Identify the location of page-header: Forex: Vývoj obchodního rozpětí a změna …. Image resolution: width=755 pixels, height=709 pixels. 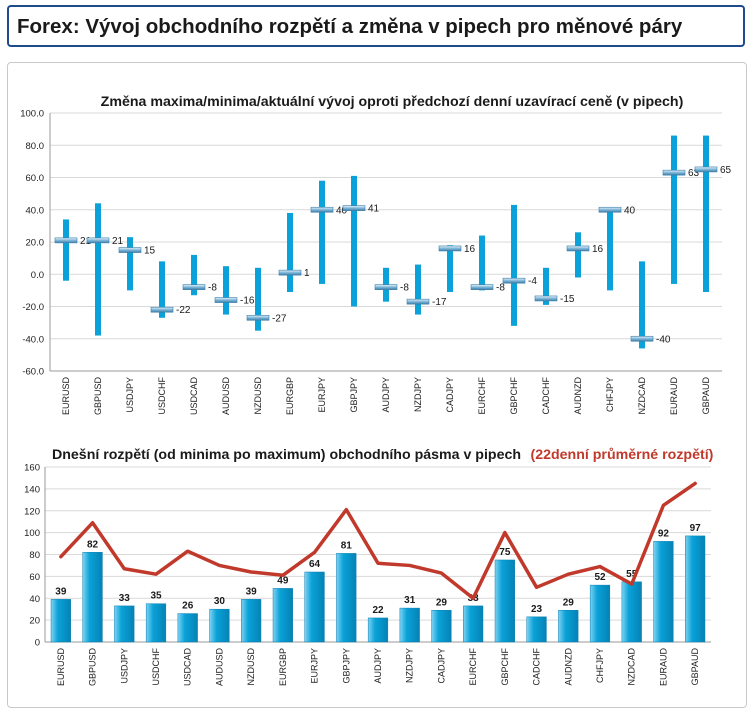
(376, 26).